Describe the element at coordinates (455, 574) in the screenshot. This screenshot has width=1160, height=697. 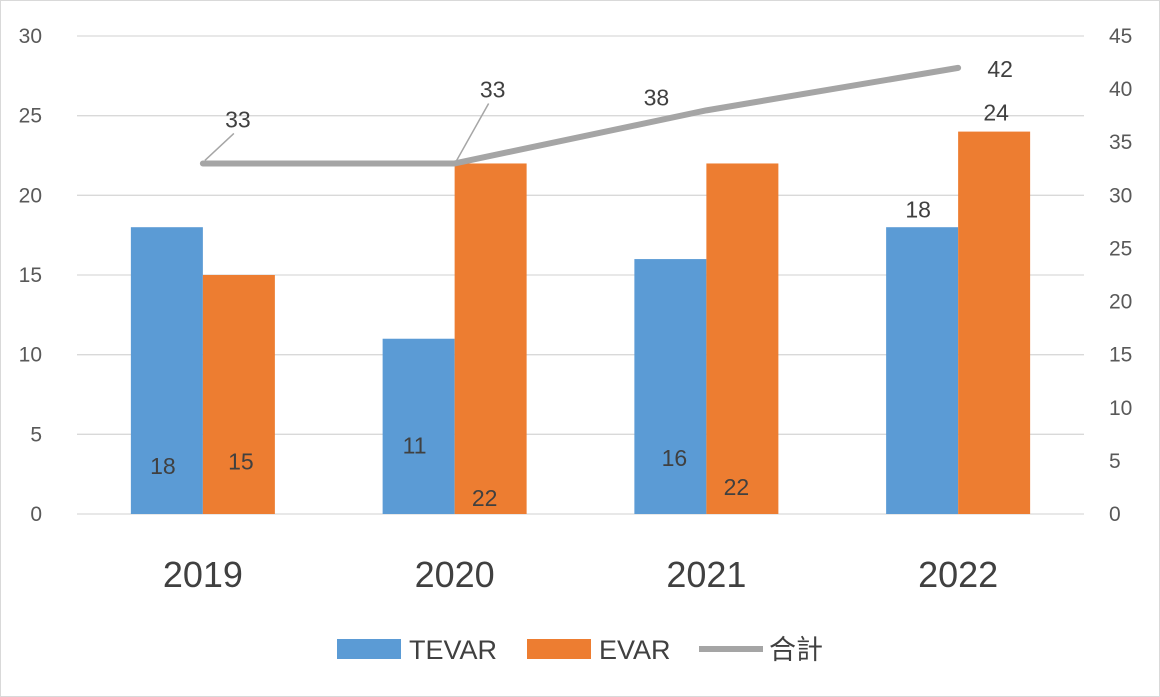
I see `x-category-label: 2020` at that location.